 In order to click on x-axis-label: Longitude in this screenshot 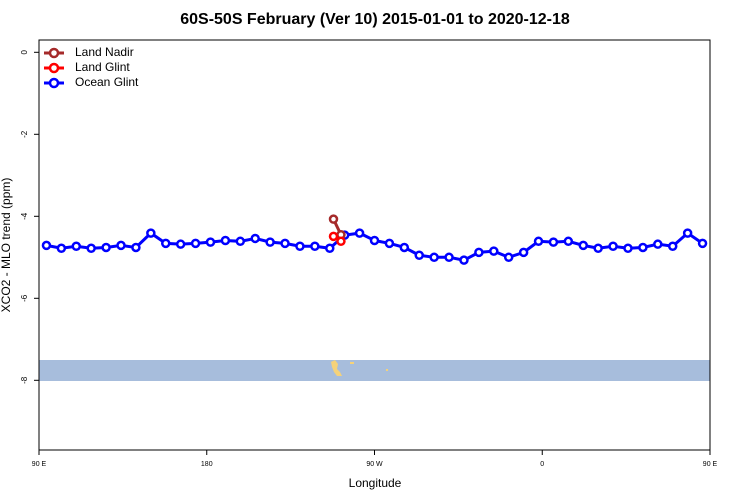, I will do `click(375, 483)`.